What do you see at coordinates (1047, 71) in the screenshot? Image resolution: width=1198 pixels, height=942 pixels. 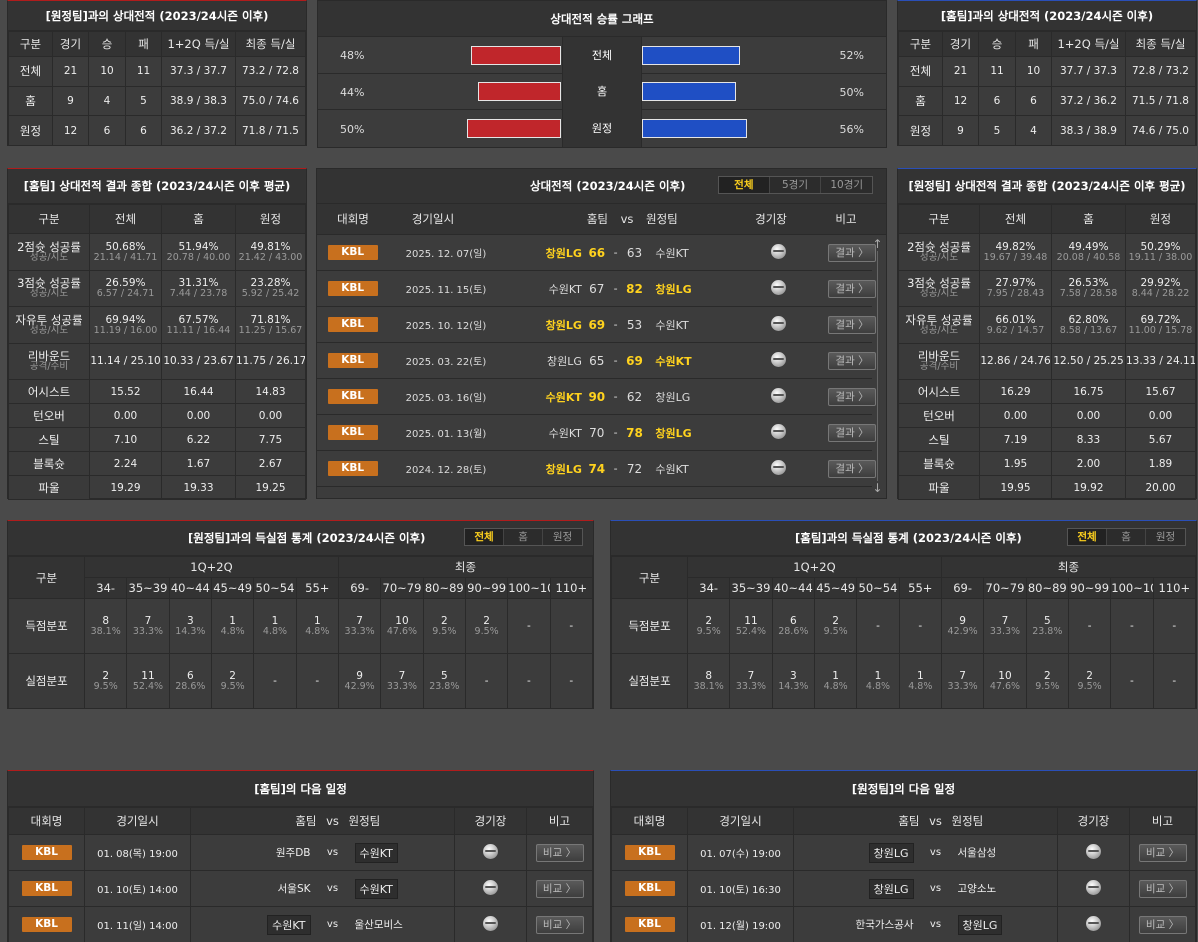 I see `table-row: 전체 21 11 10 37.7 / 37.3 72.8 / 73.2` at bounding box center [1047, 71].